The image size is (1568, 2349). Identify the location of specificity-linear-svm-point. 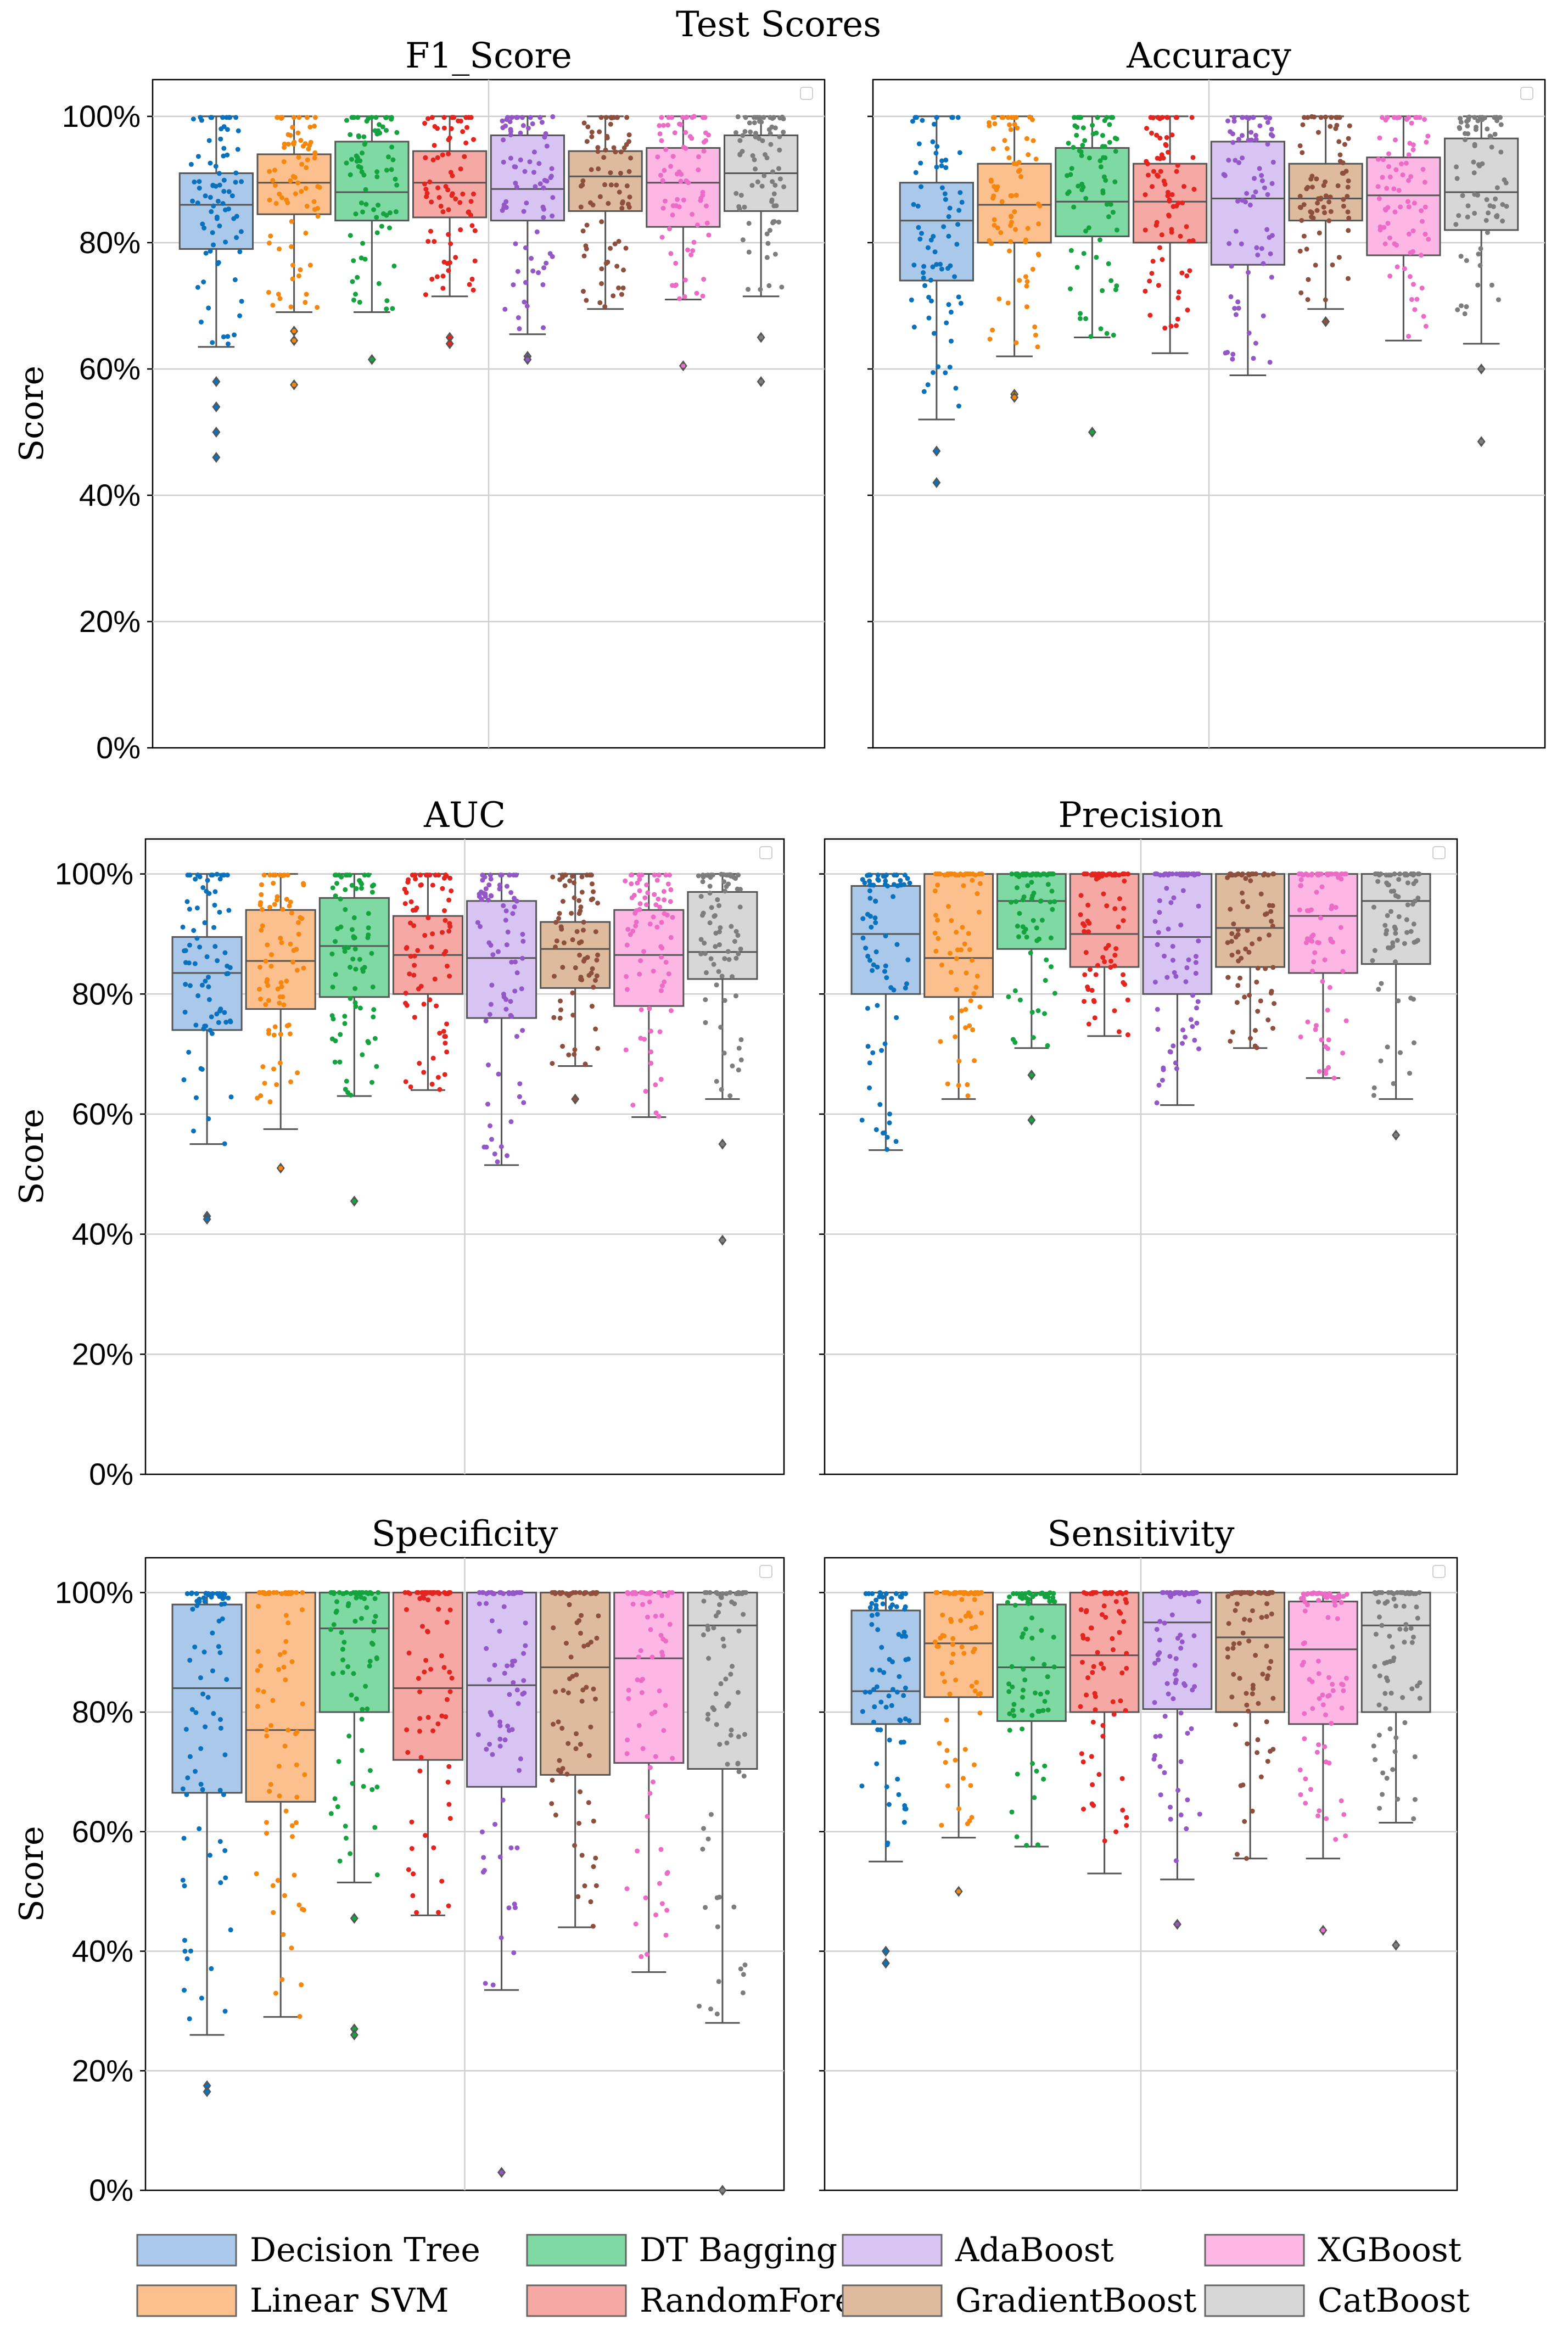
(285, 1679).